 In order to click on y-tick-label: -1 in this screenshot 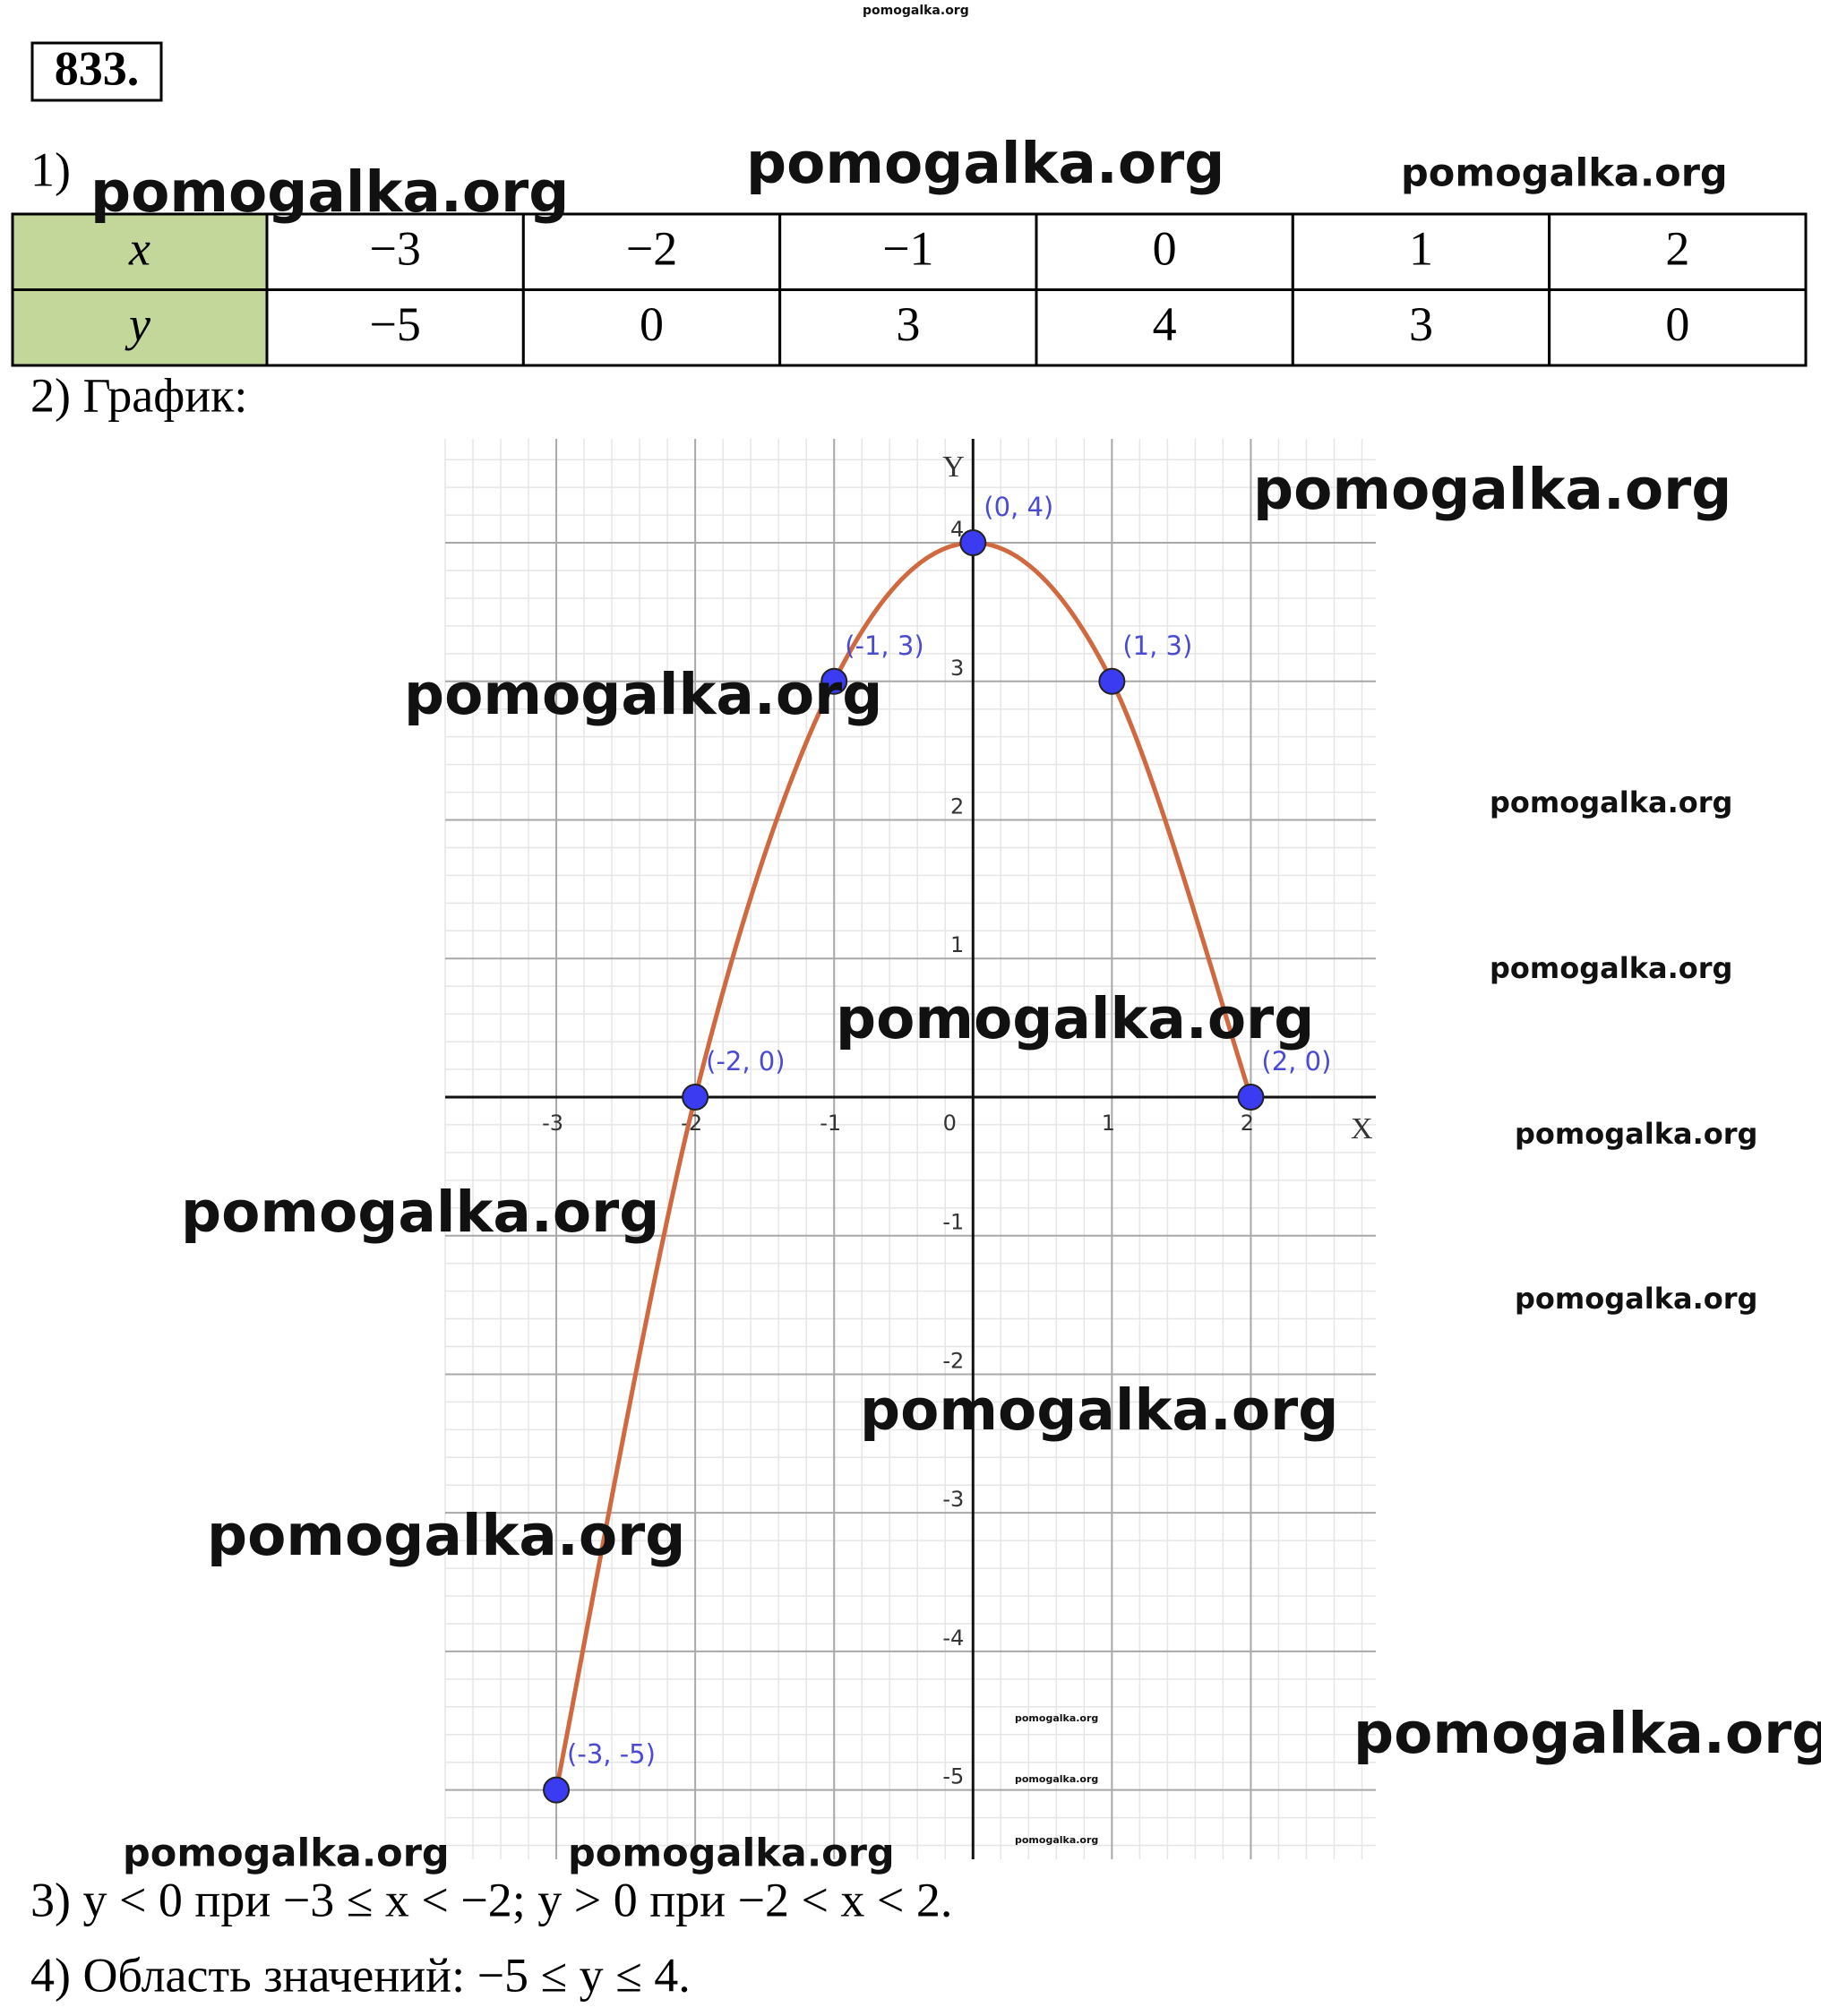, I will do `click(953, 1222)`.